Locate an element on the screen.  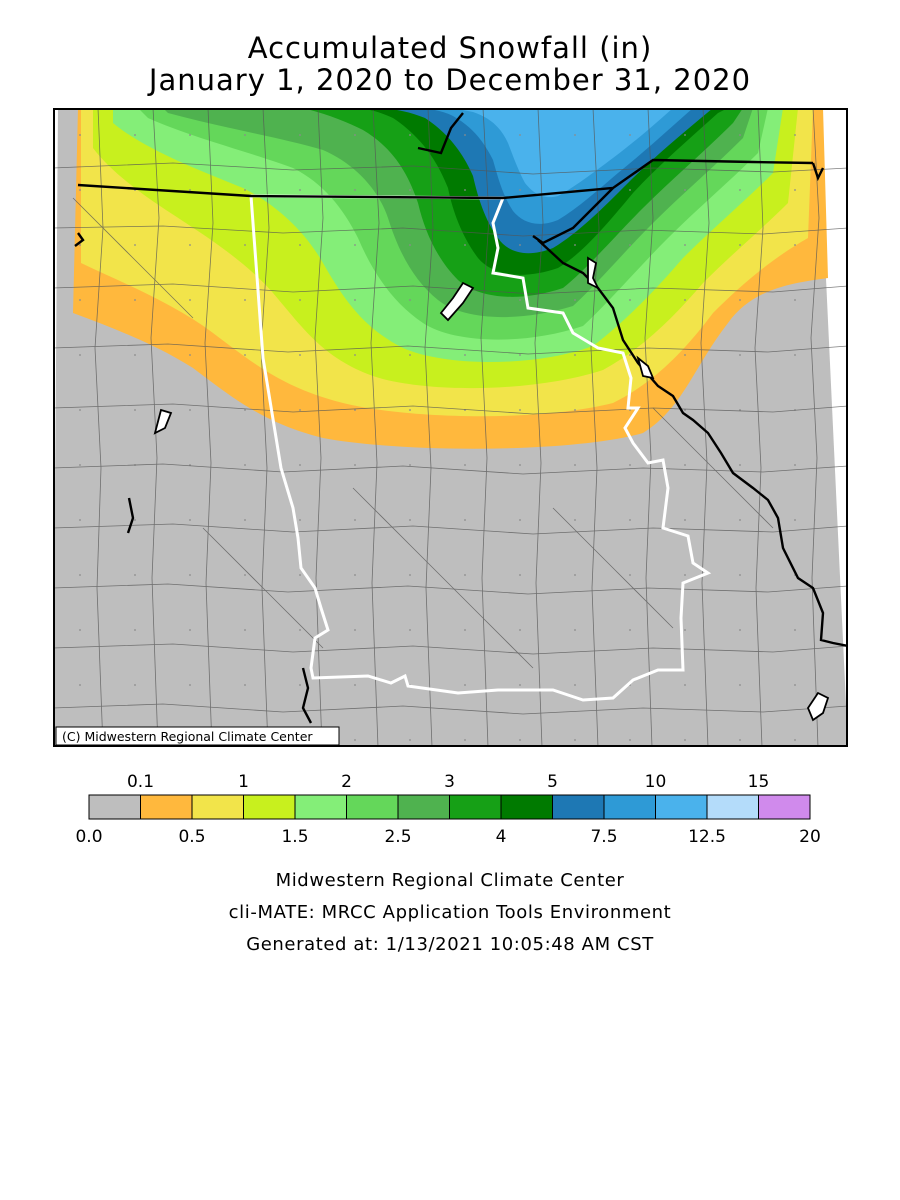
legend-bottom-label: 1.5 is located at coordinates (294, 837).